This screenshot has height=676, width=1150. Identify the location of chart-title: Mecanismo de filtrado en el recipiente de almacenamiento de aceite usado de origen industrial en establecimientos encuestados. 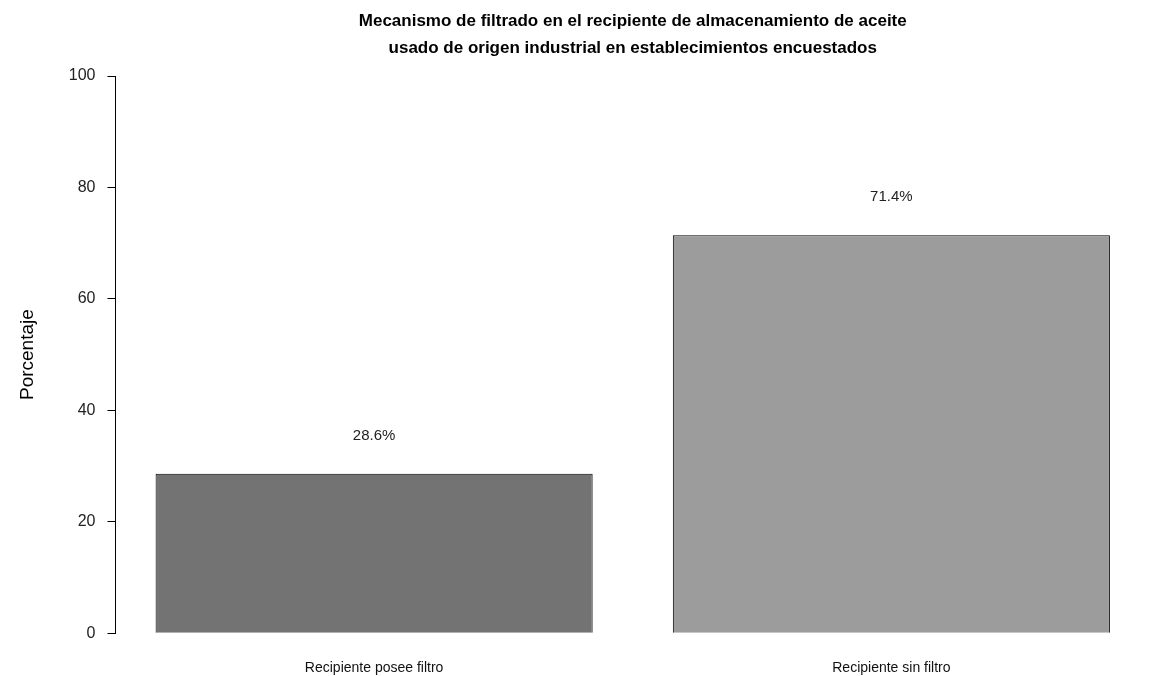
(632, 33).